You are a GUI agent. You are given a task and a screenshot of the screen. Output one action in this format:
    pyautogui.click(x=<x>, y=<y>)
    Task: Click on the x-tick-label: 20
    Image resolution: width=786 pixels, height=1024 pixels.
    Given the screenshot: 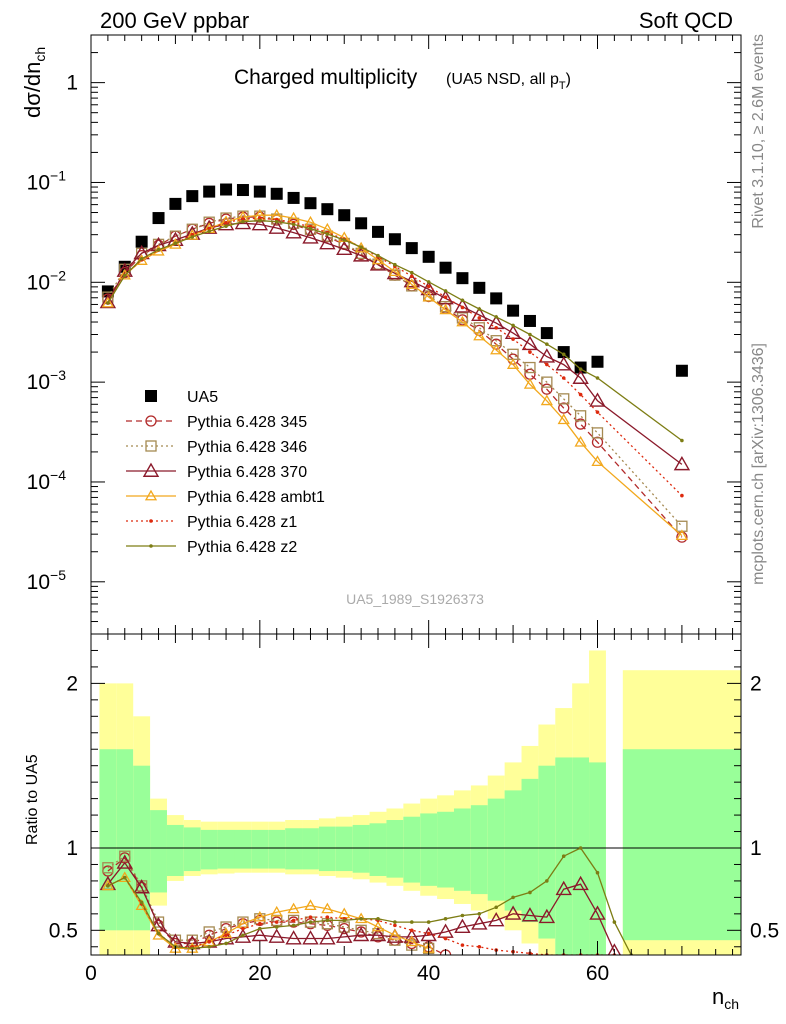 What is the action you would take?
    pyautogui.click(x=259, y=973)
    